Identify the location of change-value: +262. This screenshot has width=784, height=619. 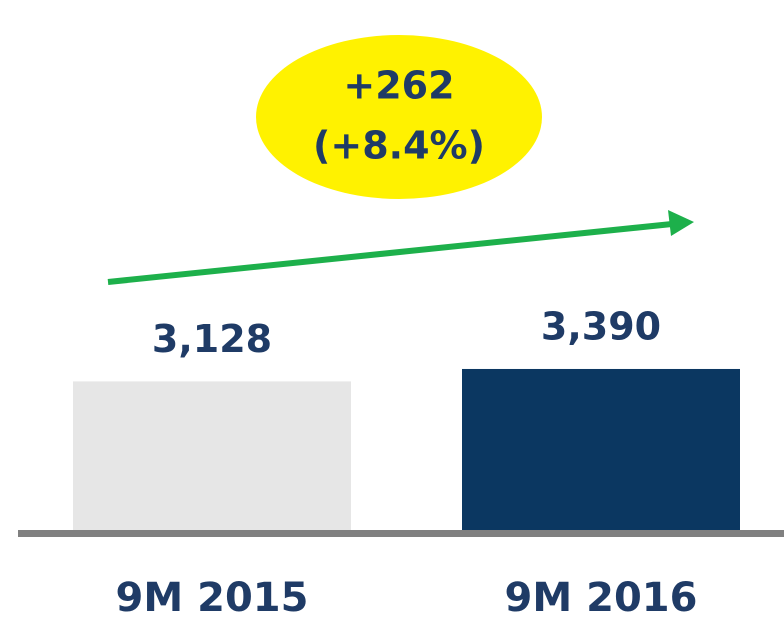
(398, 86).